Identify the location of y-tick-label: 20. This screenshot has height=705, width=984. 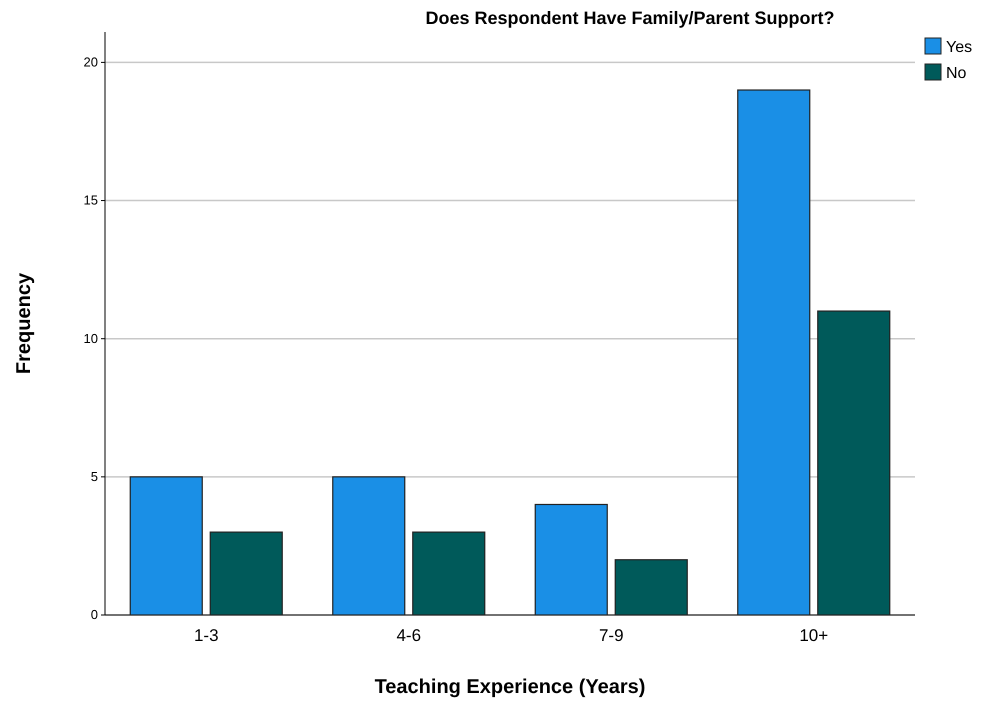
(91, 62).